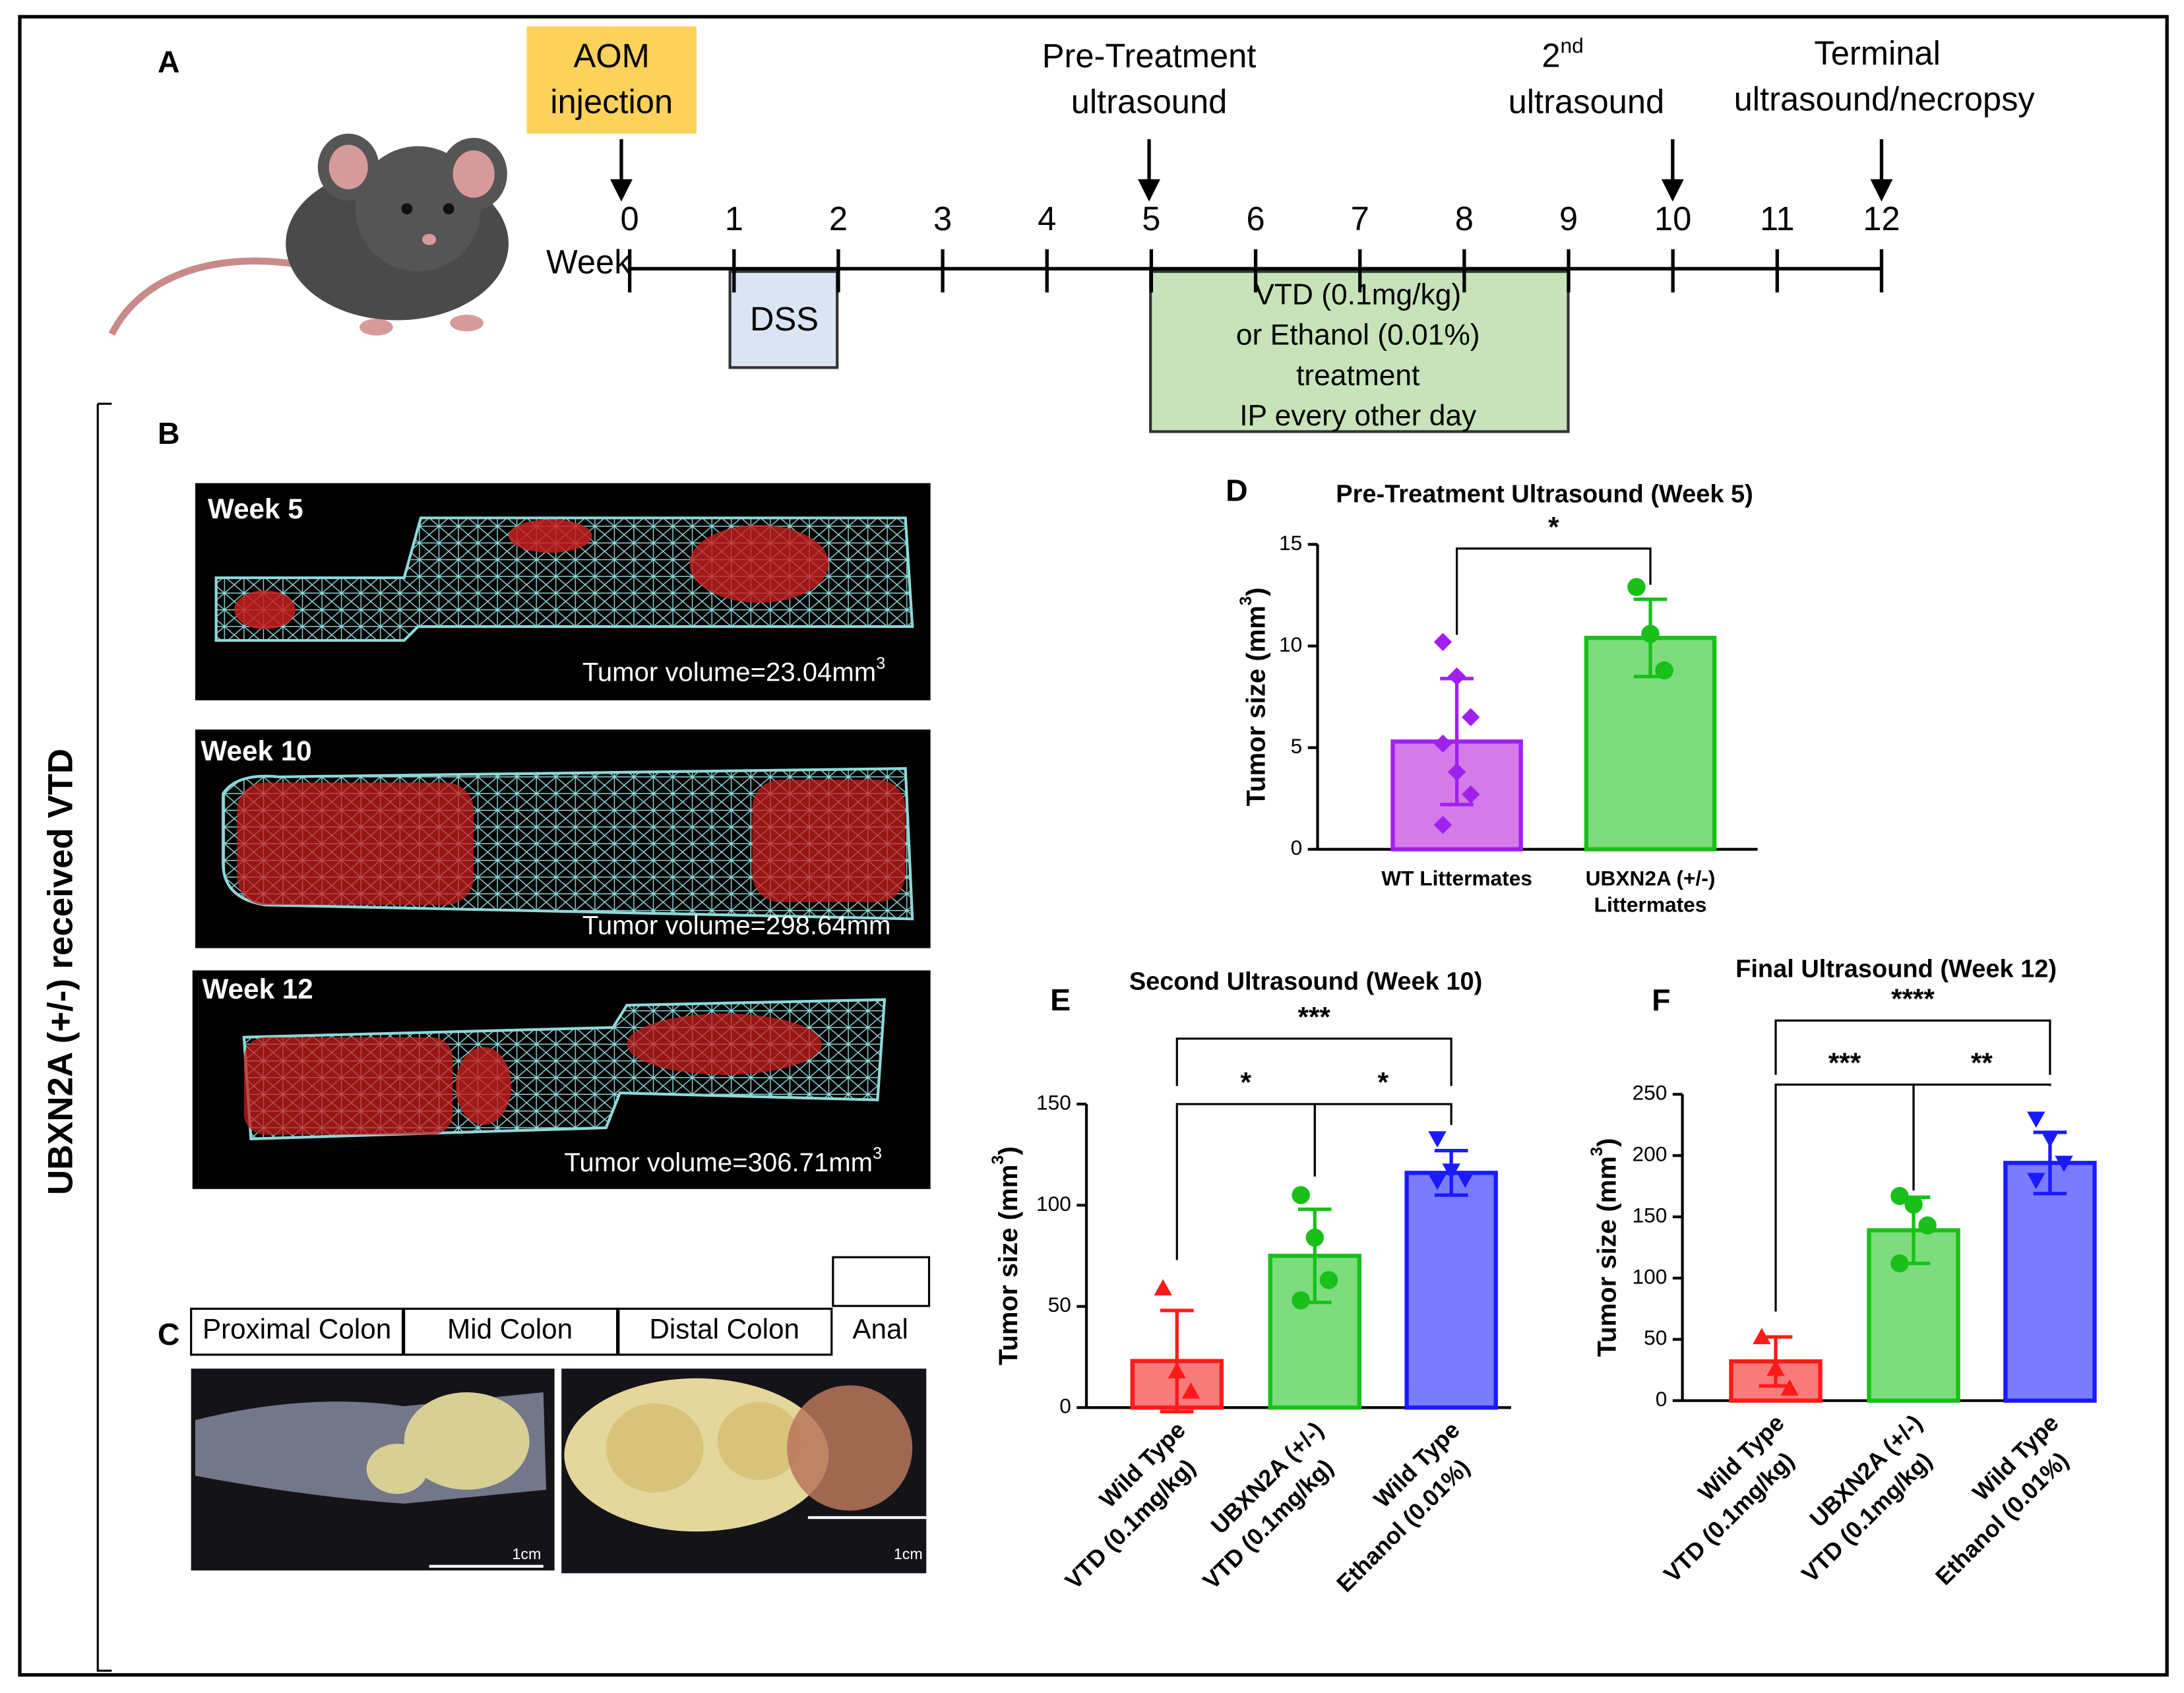  What do you see at coordinates (1568, 219) in the screenshot?
I see `week-number: 9` at bounding box center [1568, 219].